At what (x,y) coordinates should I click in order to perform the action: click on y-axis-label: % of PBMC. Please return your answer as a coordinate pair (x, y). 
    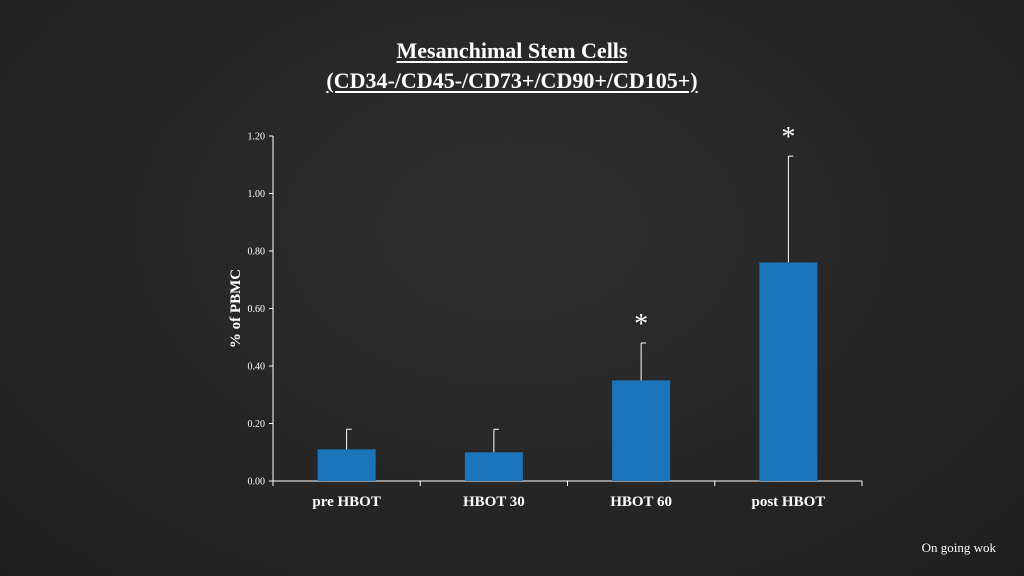
    Looking at the image, I should click on (236, 308).